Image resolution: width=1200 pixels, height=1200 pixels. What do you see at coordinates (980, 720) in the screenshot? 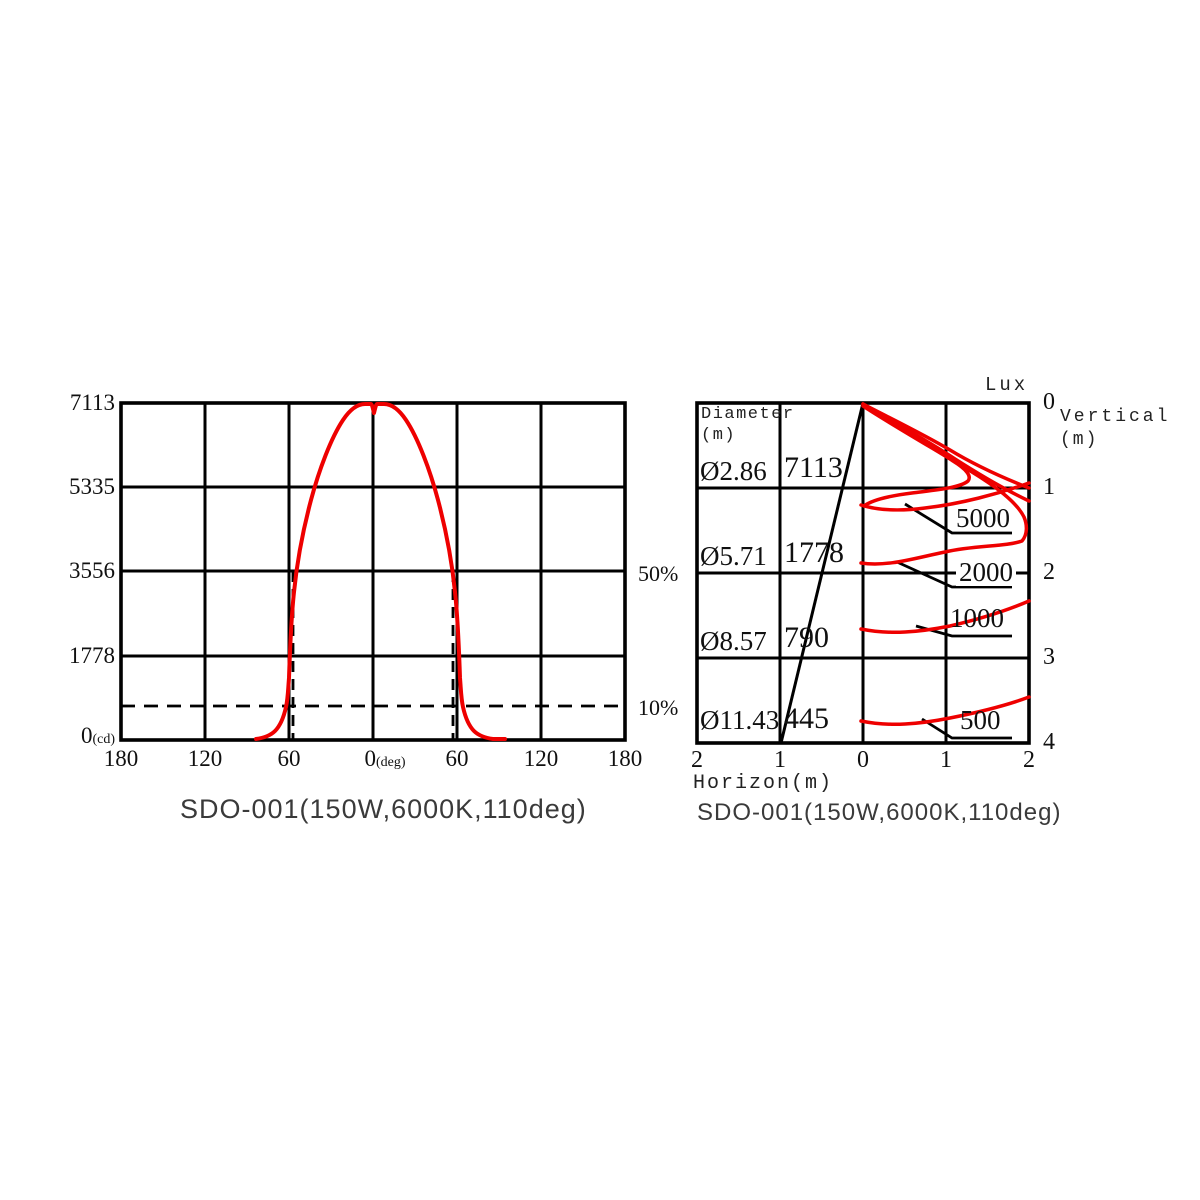
I see `iso-label-500: 500` at bounding box center [980, 720].